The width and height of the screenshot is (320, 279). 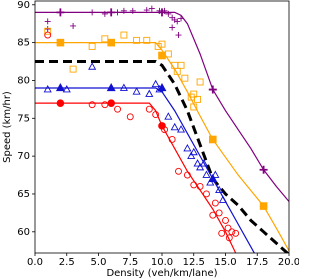 What do you see at coordinates (161, 273) in the screenshot?
I see `x-axis-label: Density (veh/km/lane)` at bounding box center [161, 273].